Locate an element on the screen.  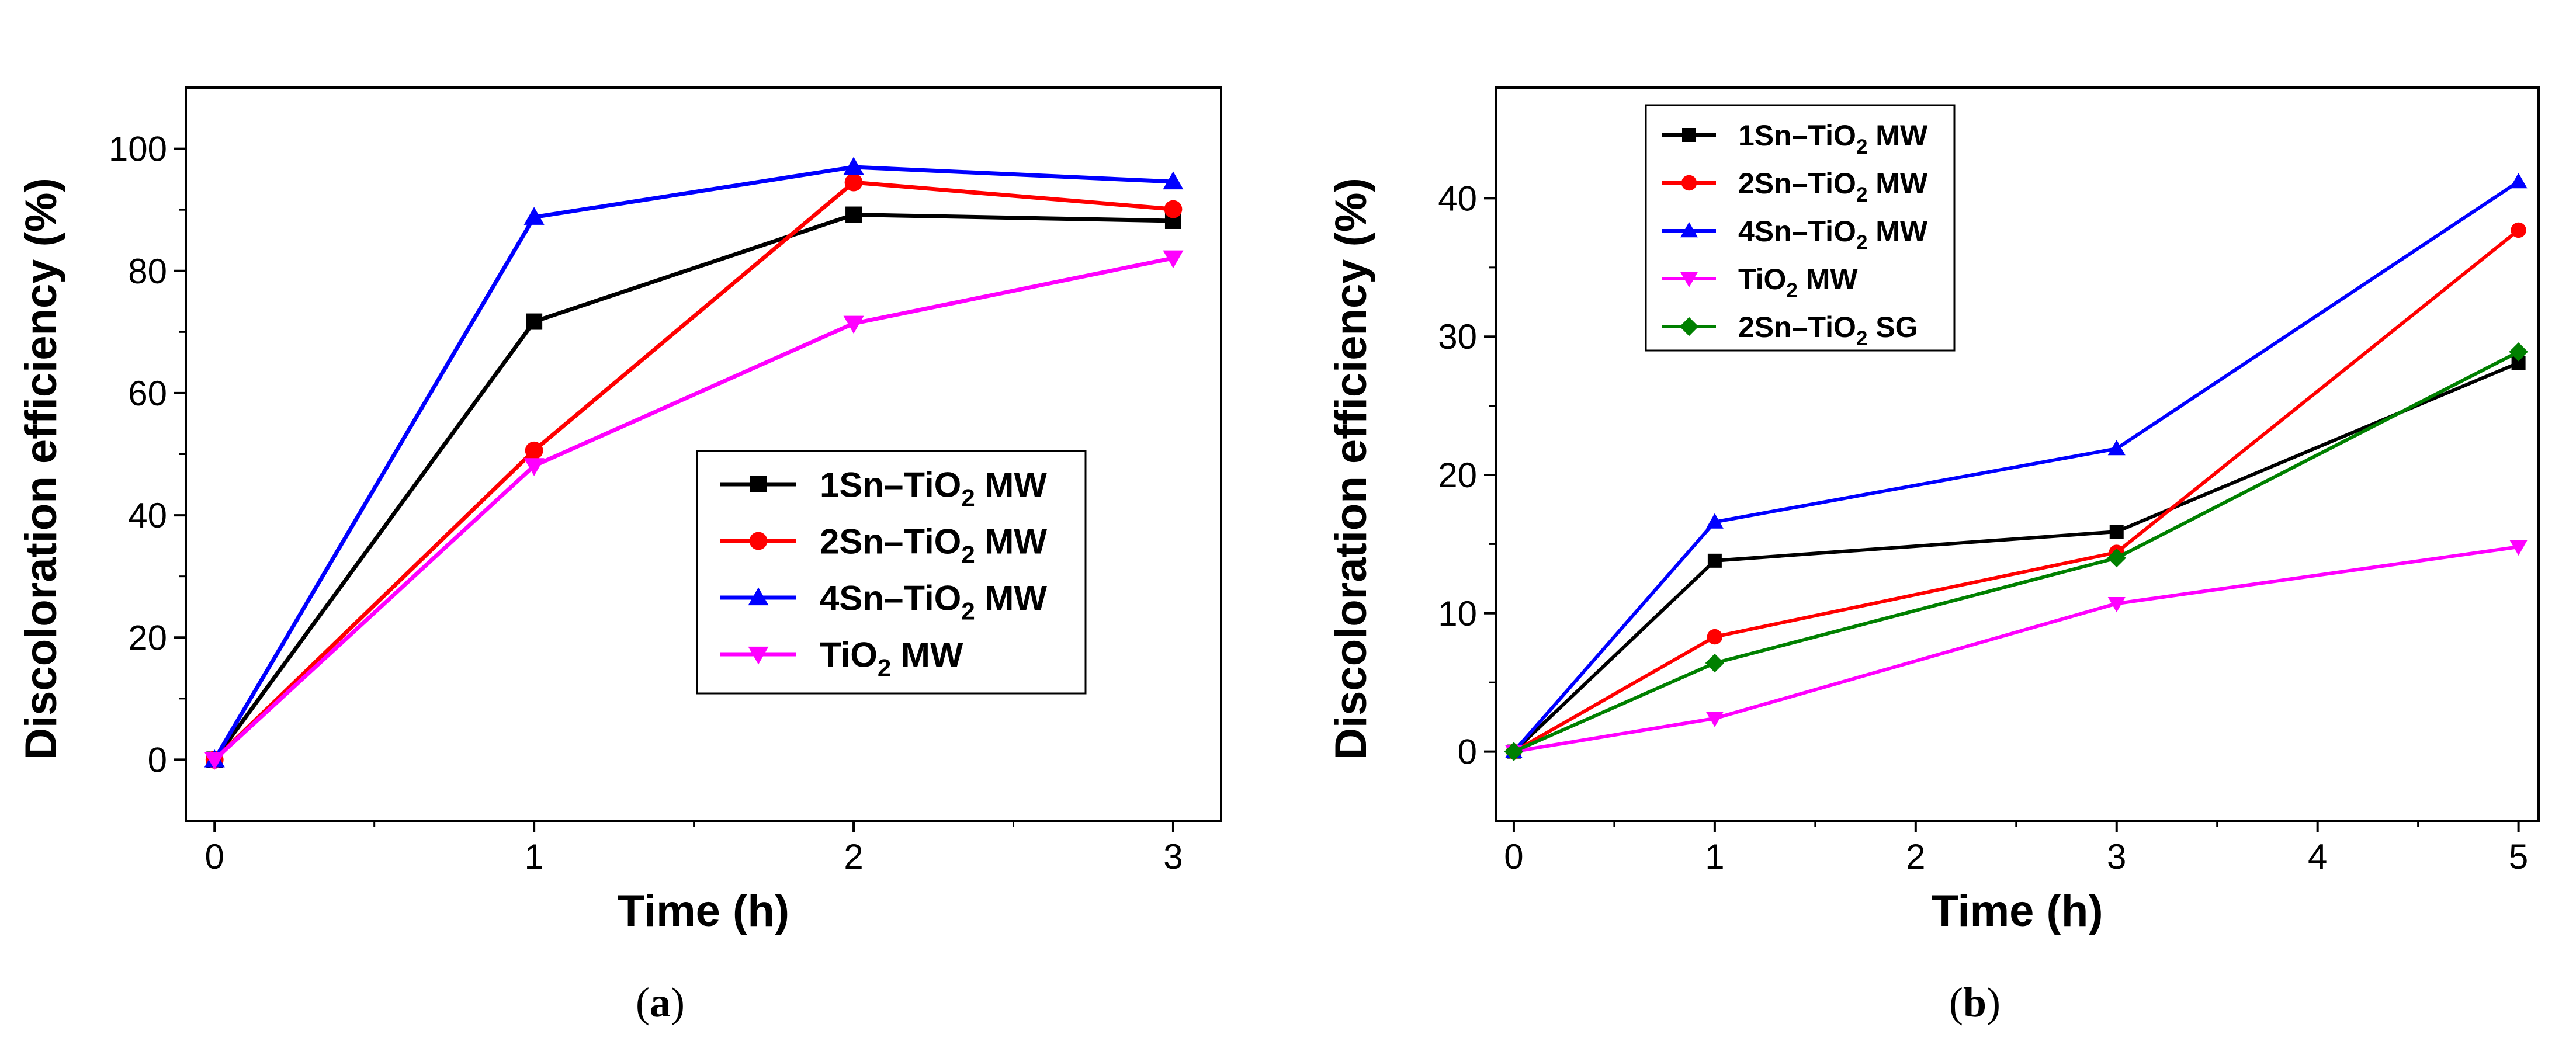
panel-b-legend-entry: 1Sn–TiO2 MW is located at coordinates (1795, 138).